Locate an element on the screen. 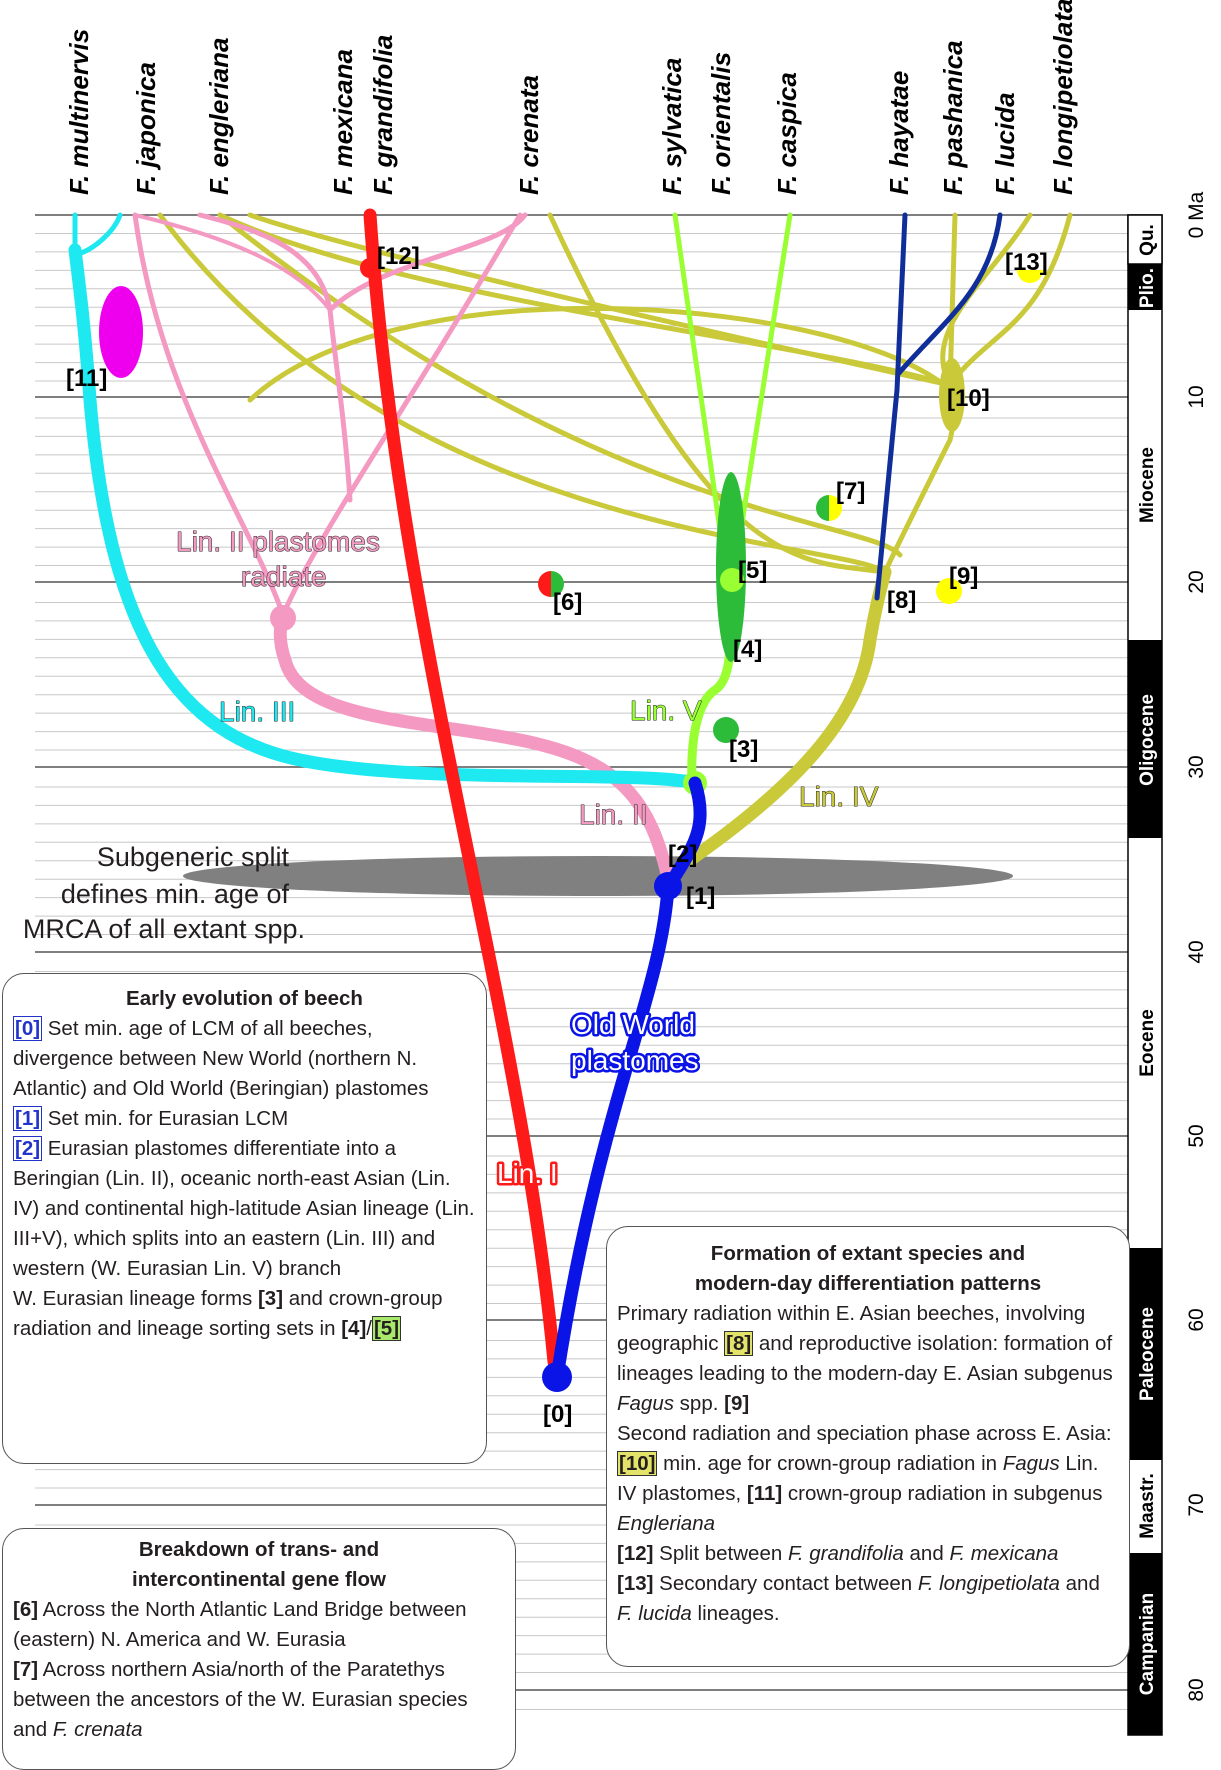 The image size is (1221, 1770). node-10-ellipse is located at coordinates (952, 395).